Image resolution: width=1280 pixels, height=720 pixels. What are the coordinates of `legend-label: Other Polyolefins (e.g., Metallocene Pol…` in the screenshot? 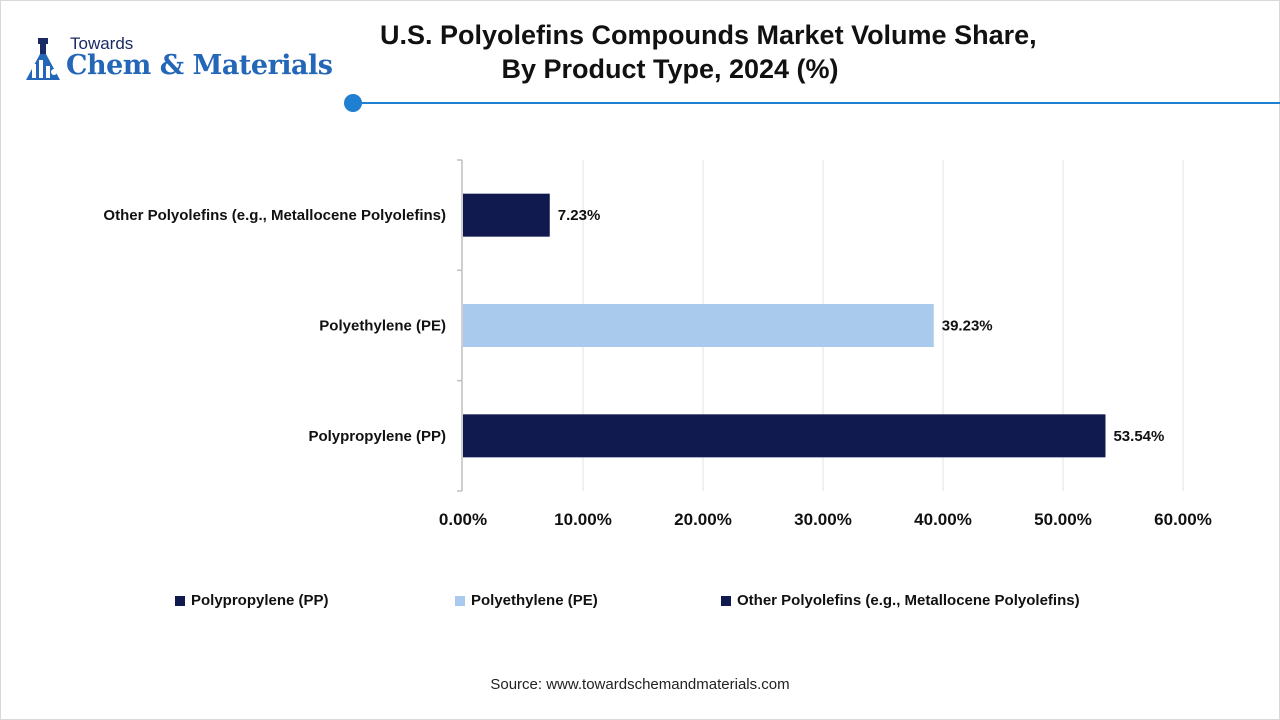 It's located at (908, 600).